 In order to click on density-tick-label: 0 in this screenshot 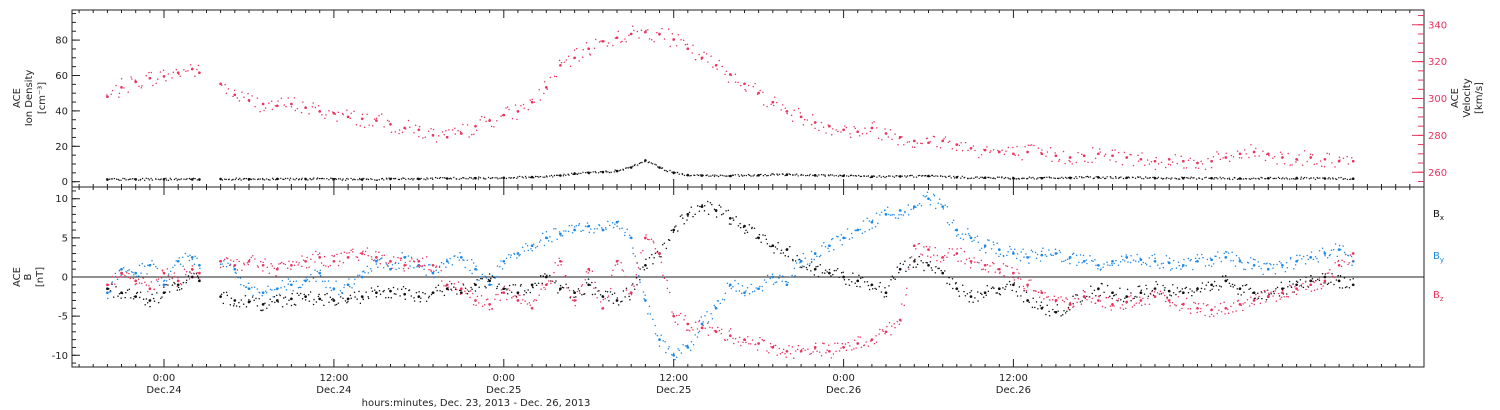, I will do `click(65, 182)`.